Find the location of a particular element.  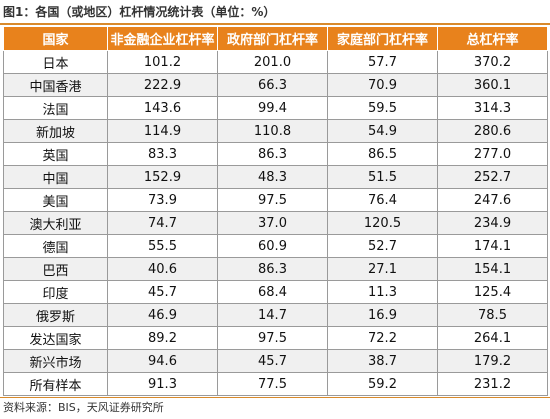

cell-nonfinancial-corporate: 143.6 is located at coordinates (162, 108).